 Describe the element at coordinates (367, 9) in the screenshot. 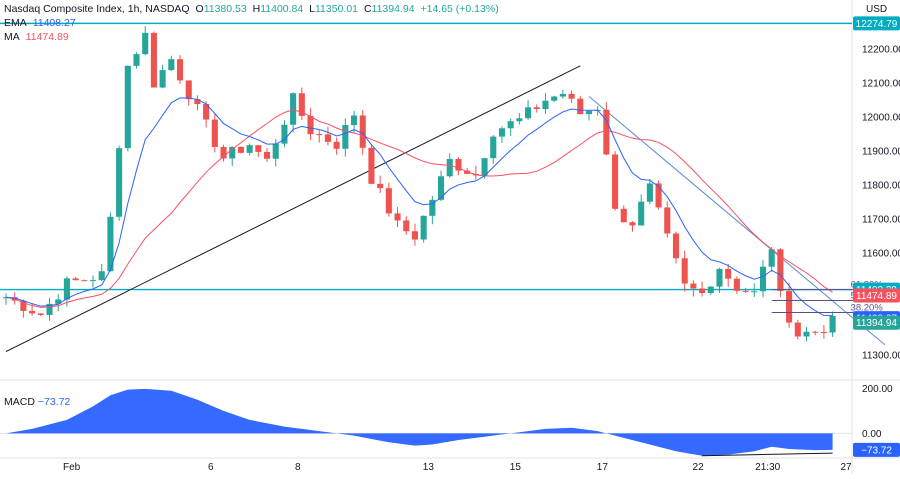

I see `close-label: C` at that location.